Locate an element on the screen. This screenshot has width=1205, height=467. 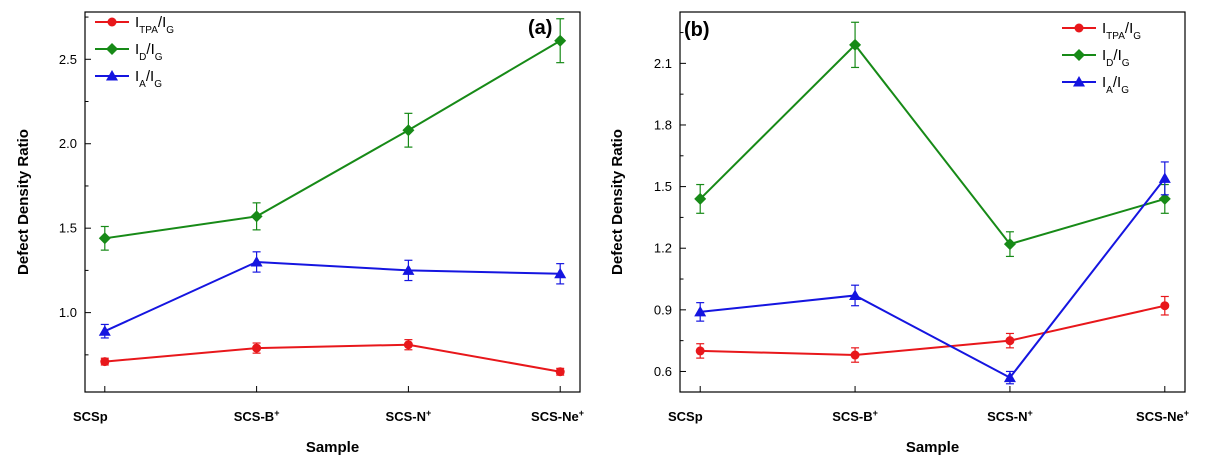
y-tick-label: 0.9 is located at coordinates (663, 309).